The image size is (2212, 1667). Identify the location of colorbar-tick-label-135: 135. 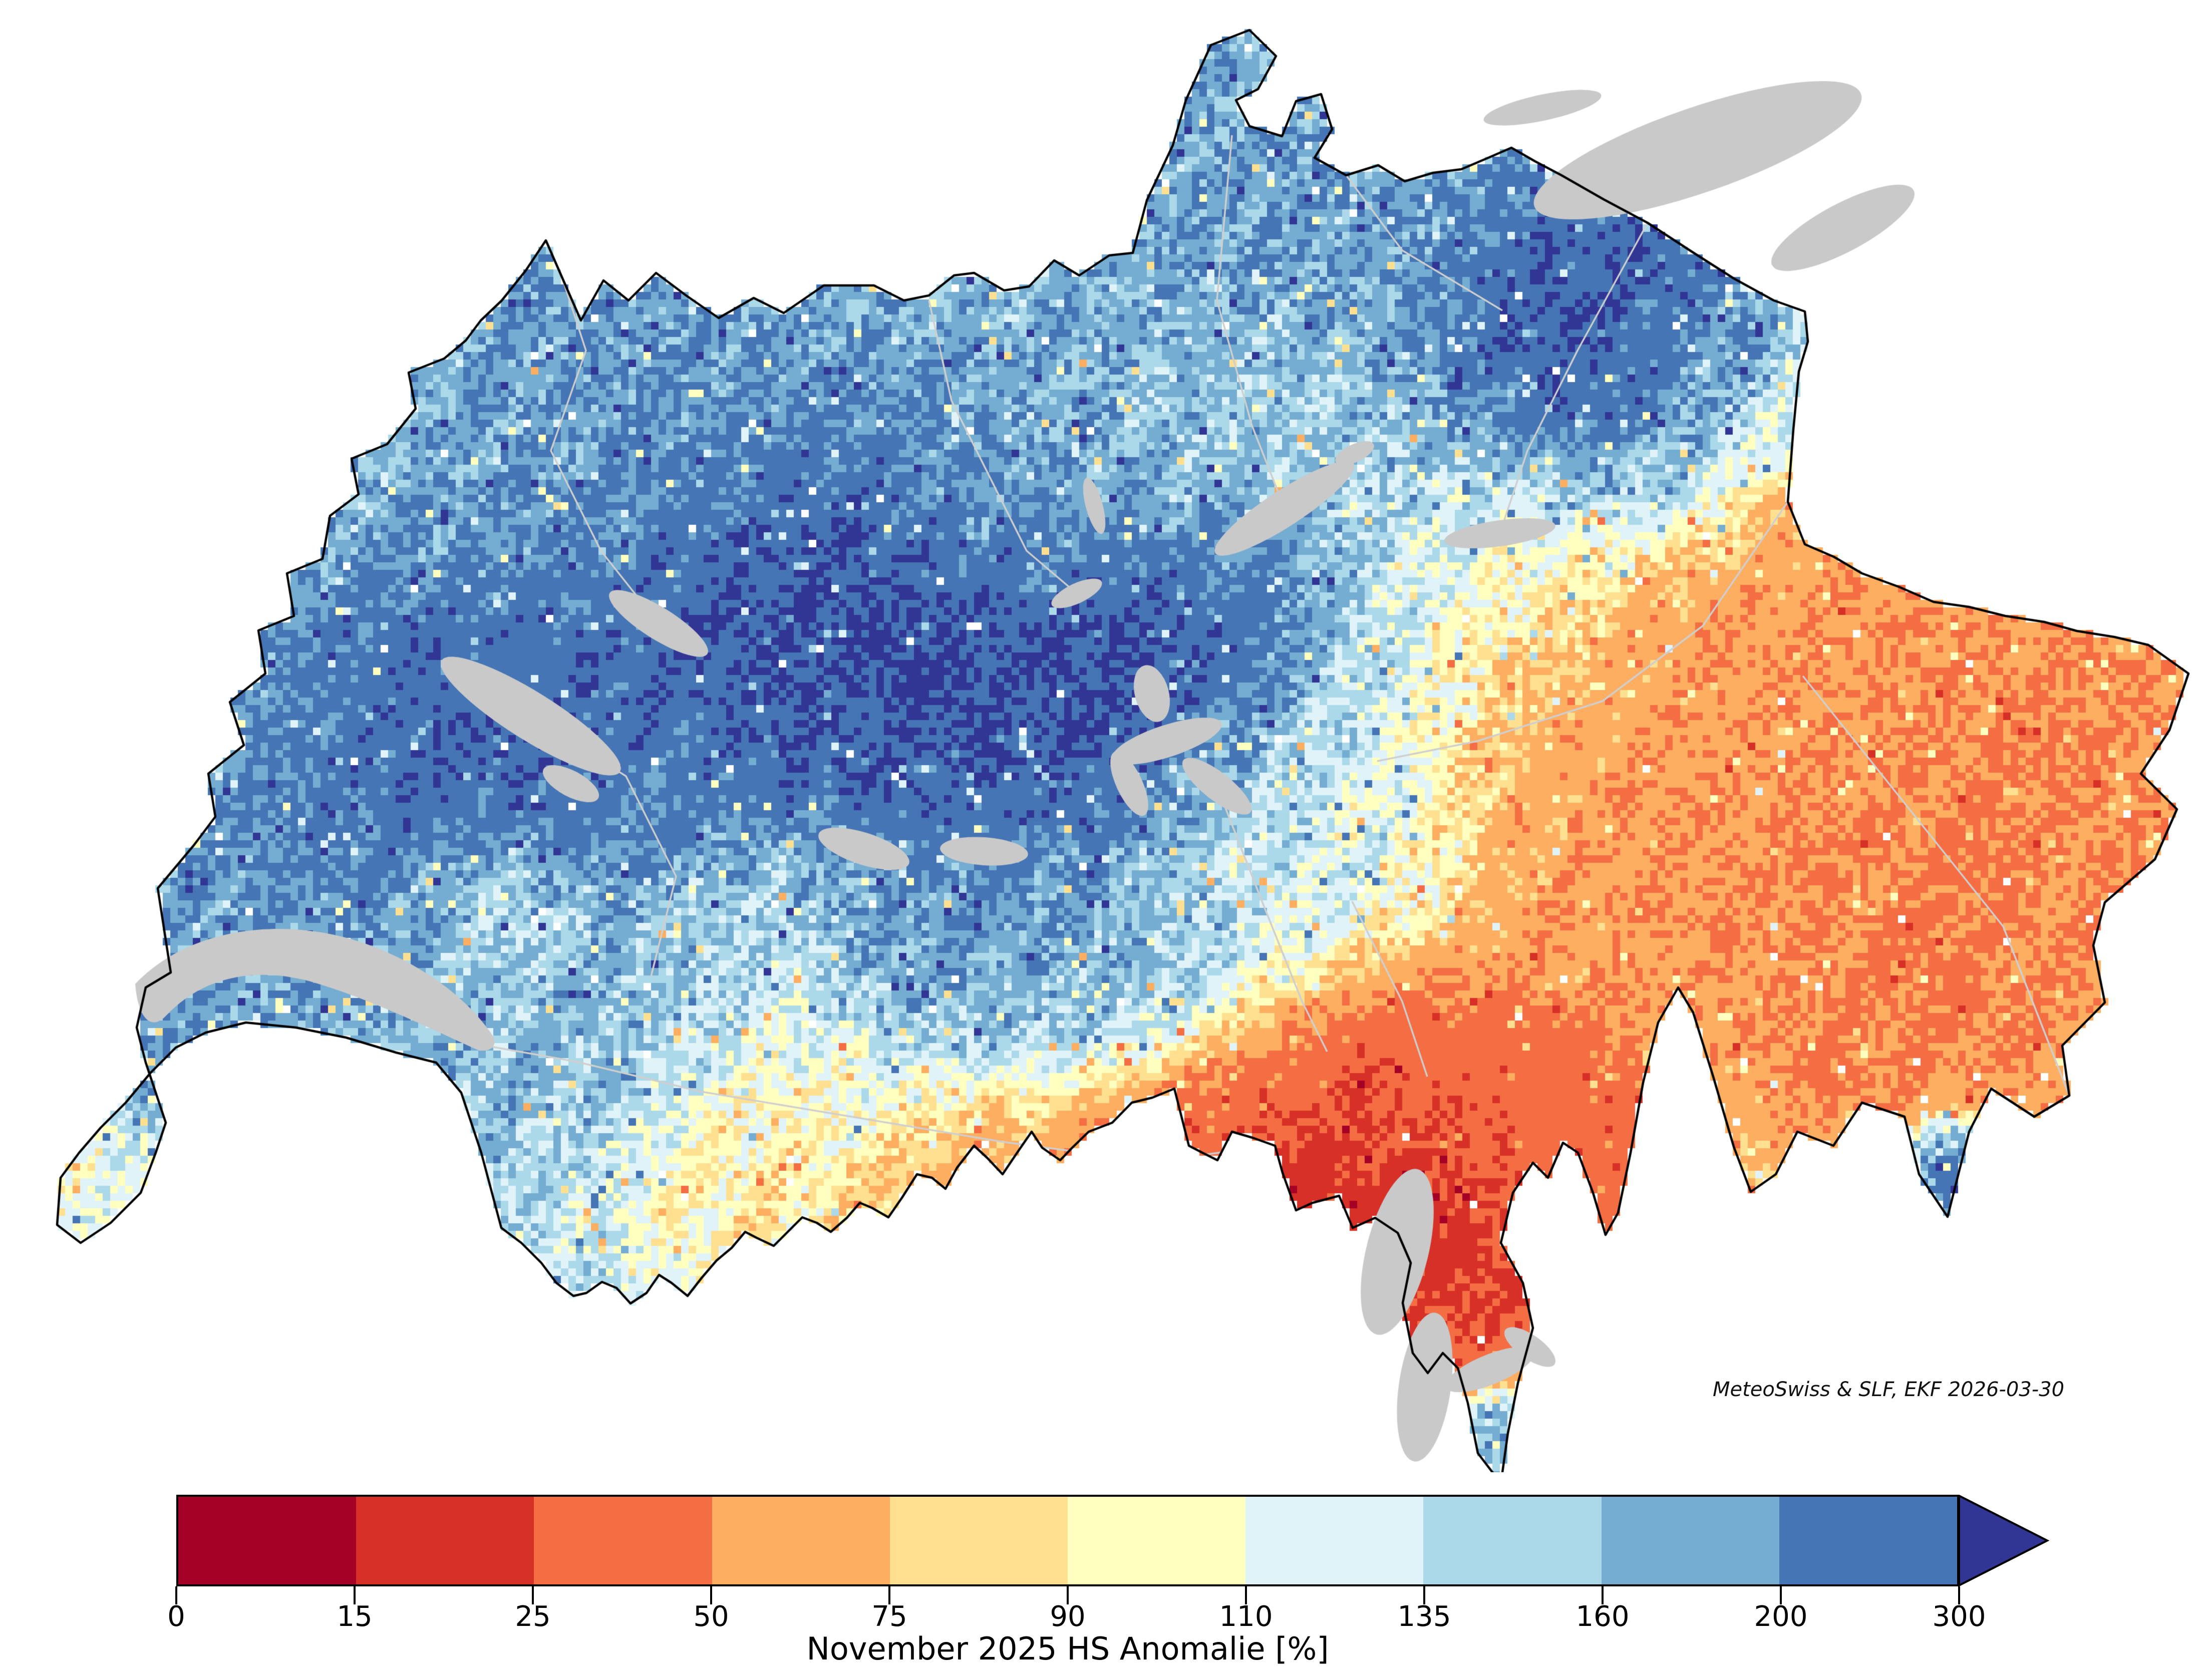
(1424, 1616).